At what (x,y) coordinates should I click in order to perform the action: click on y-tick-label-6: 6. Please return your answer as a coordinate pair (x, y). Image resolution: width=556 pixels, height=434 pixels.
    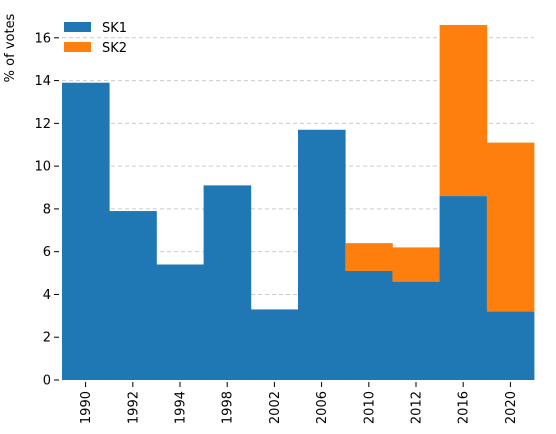
    Looking at the image, I should click on (47, 252).